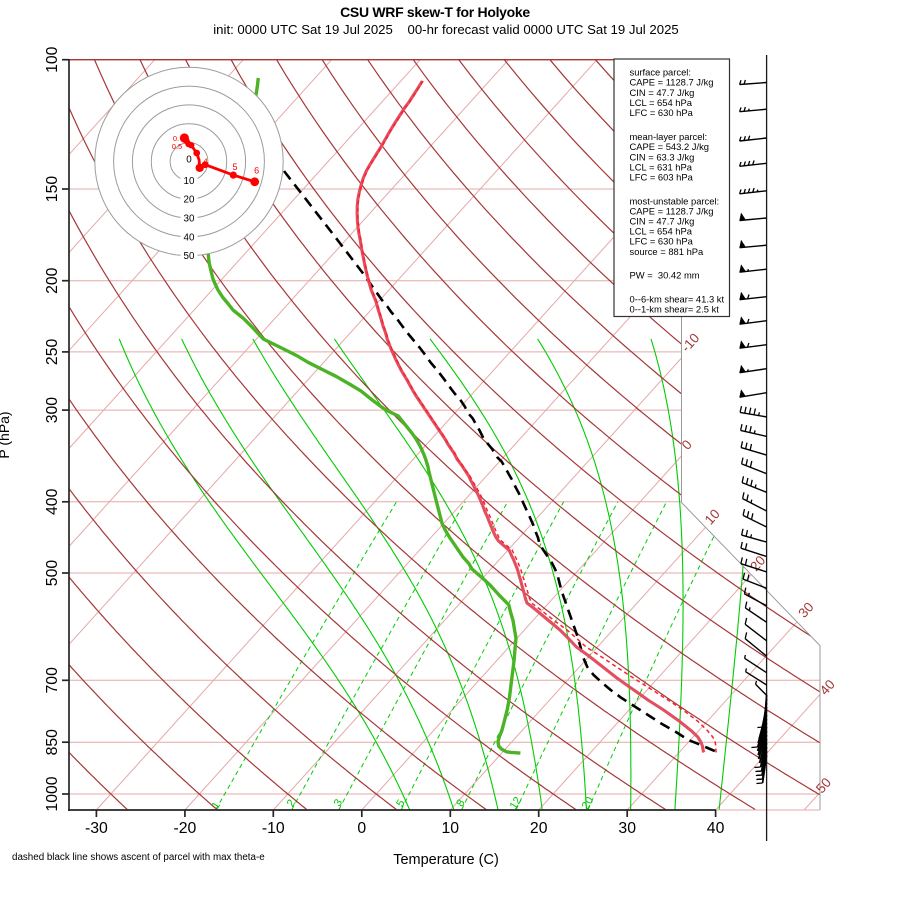 The height and width of the screenshot is (905, 900). Describe the element at coordinates (177, 146) in the screenshot. I see `svg-text: 0.5` at that location.